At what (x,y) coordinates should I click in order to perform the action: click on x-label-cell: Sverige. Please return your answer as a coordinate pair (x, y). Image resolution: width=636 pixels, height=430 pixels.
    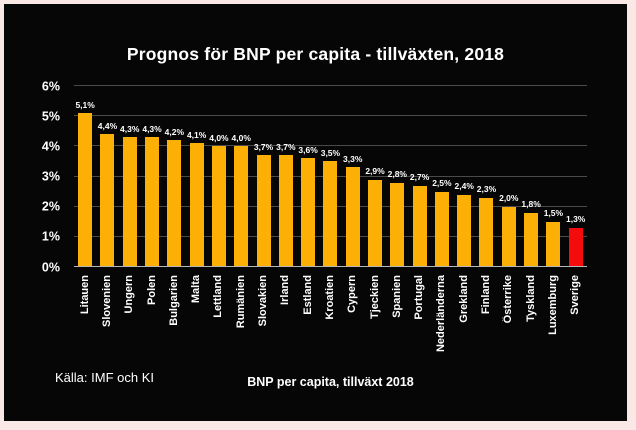
    Looking at the image, I should click on (576, 321).